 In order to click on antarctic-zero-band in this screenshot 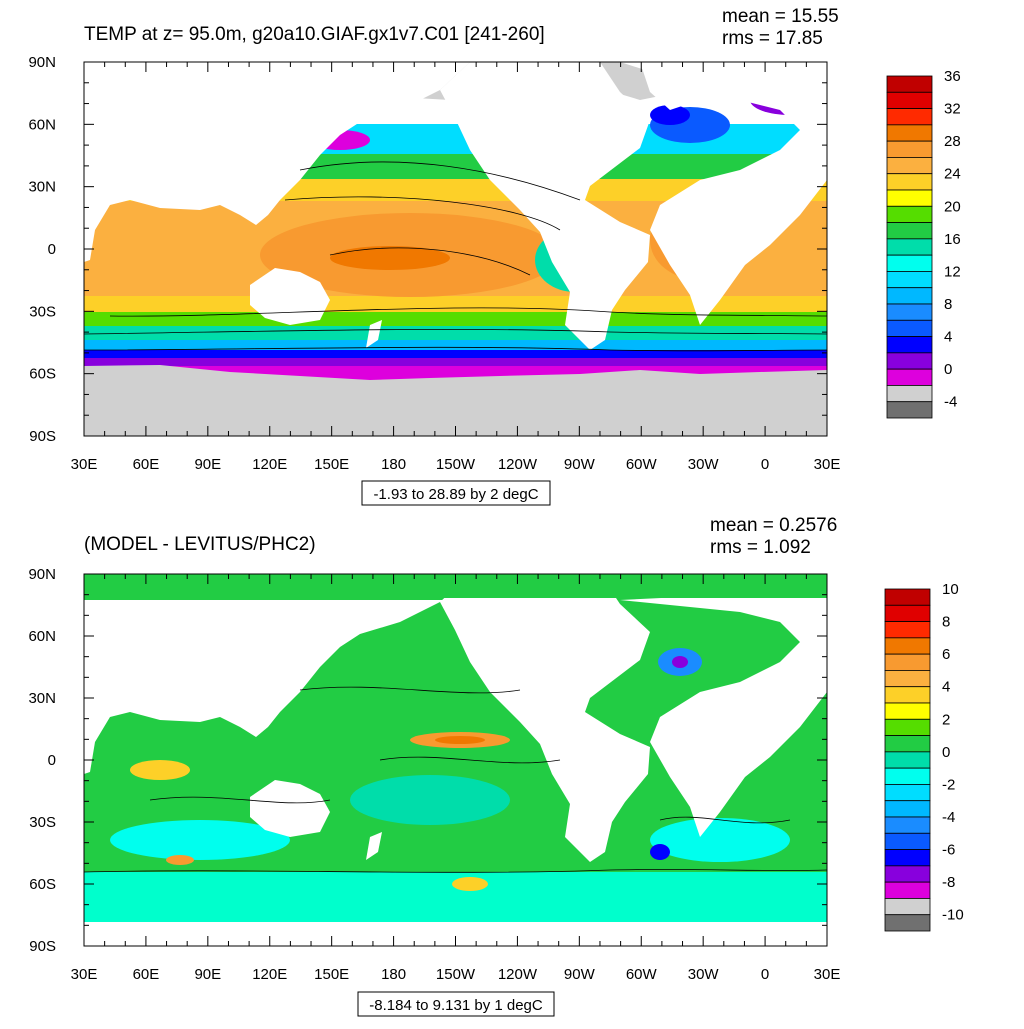, I will do `click(455, 897)`.